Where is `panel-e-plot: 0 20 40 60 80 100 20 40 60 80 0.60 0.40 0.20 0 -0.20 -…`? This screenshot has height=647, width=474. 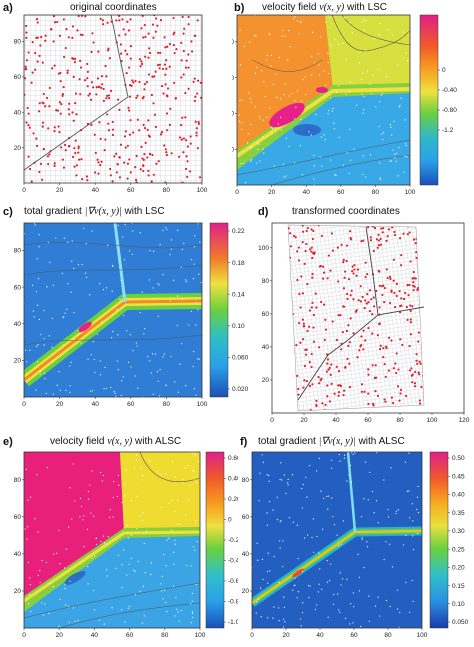
panel-e-plot: 0 20 40 60 80 100 20 40 60 80 0.60 0.40 0.20 0 -0.20 -… is located at coordinates (126, 545).